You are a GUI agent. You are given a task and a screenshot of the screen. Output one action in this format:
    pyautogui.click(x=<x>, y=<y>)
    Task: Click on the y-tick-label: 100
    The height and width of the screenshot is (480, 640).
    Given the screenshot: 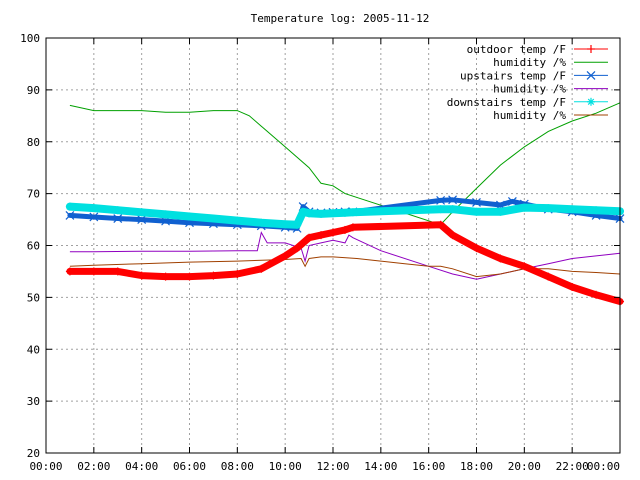 What is the action you would take?
    pyautogui.click(x=30, y=38)
    